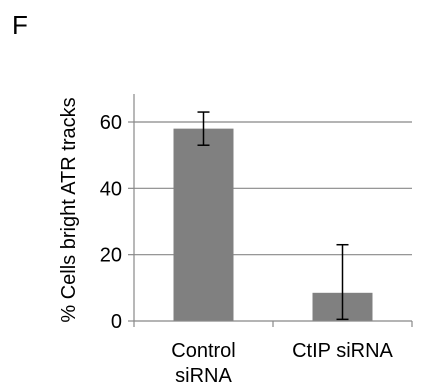 This screenshot has height=391, width=426. Describe the element at coordinates (282, 363) in the screenshot. I see `x-tick-labels: Control siRNA CtIP siRNA` at that location.